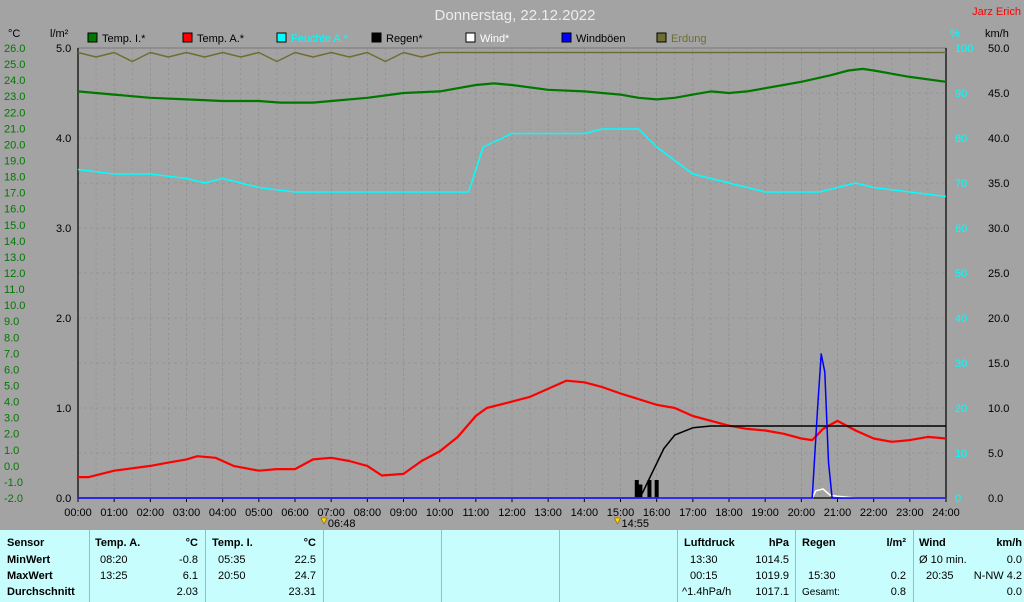 This screenshot has width=1024, height=602. Describe the element at coordinates (14, 65) in the screenshot. I see `temp-tick-label: 25.0` at that location.